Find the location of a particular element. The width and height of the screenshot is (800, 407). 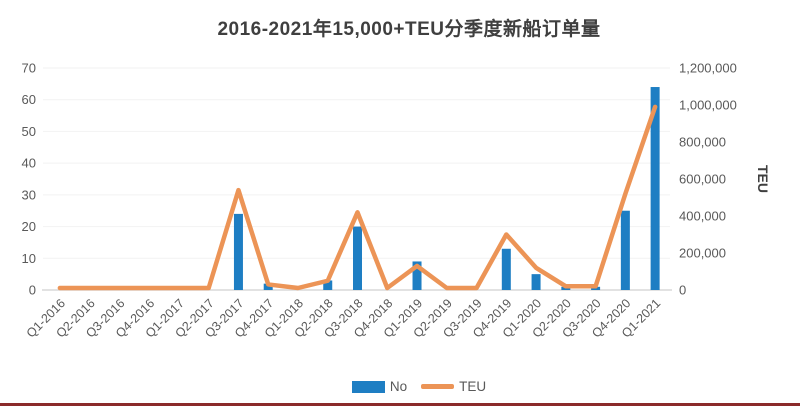

right-axis-title: TEU is located at coordinates (763, 179).